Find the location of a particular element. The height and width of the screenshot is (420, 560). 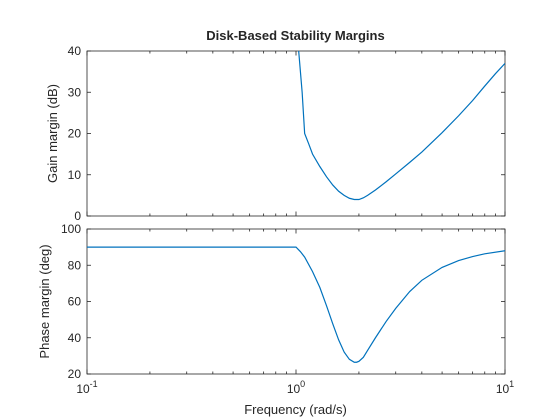

phase-margin-y-axis-label: Phase margin (deg) is located at coordinates (44, 301).